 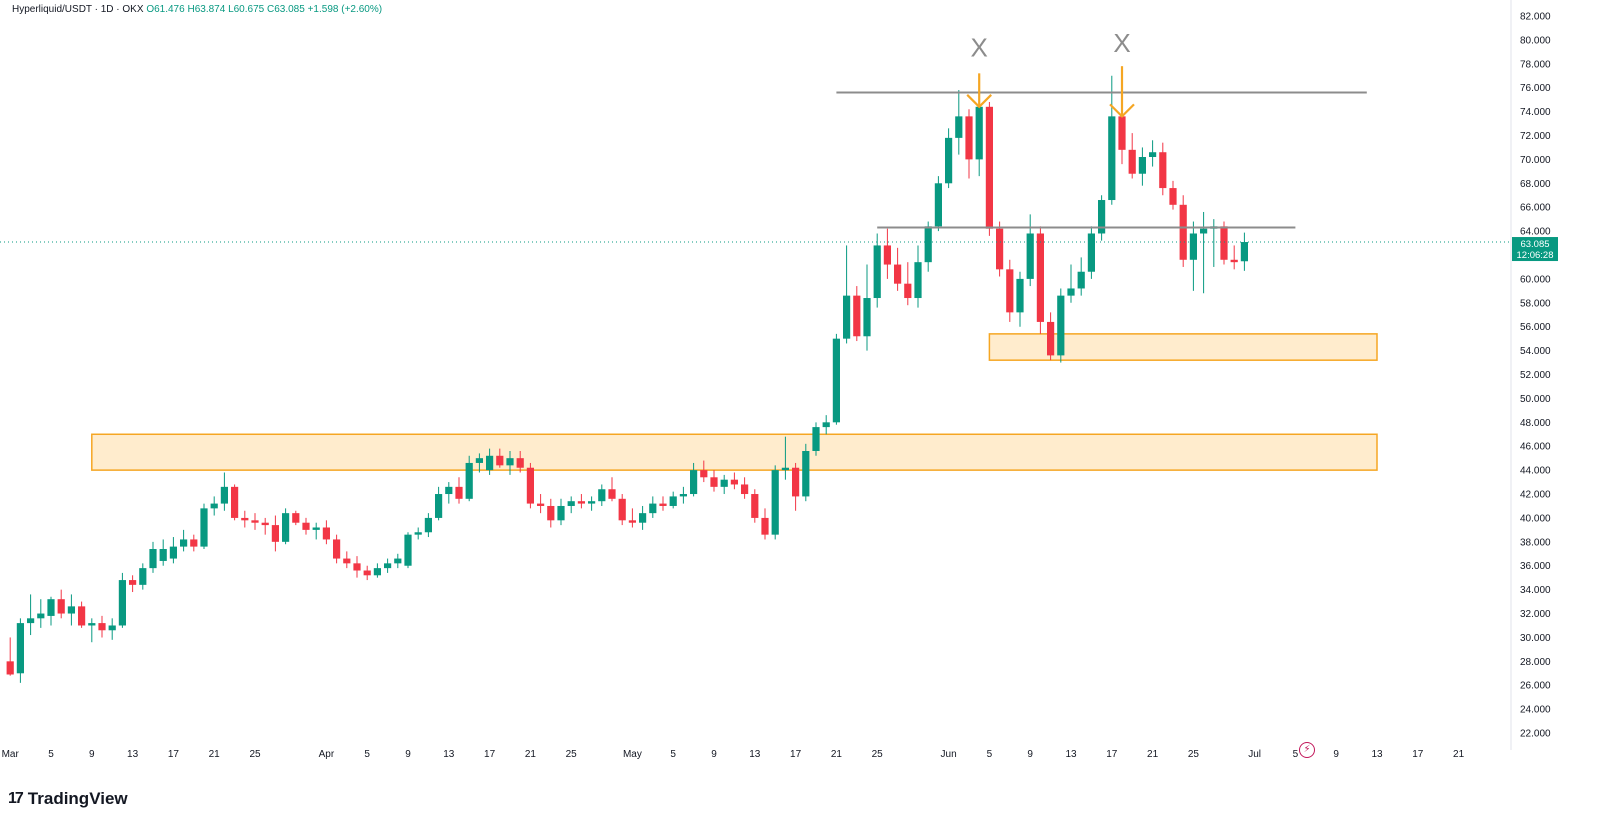 I want to click on x-tick-label: 21, so click(x=837, y=754).